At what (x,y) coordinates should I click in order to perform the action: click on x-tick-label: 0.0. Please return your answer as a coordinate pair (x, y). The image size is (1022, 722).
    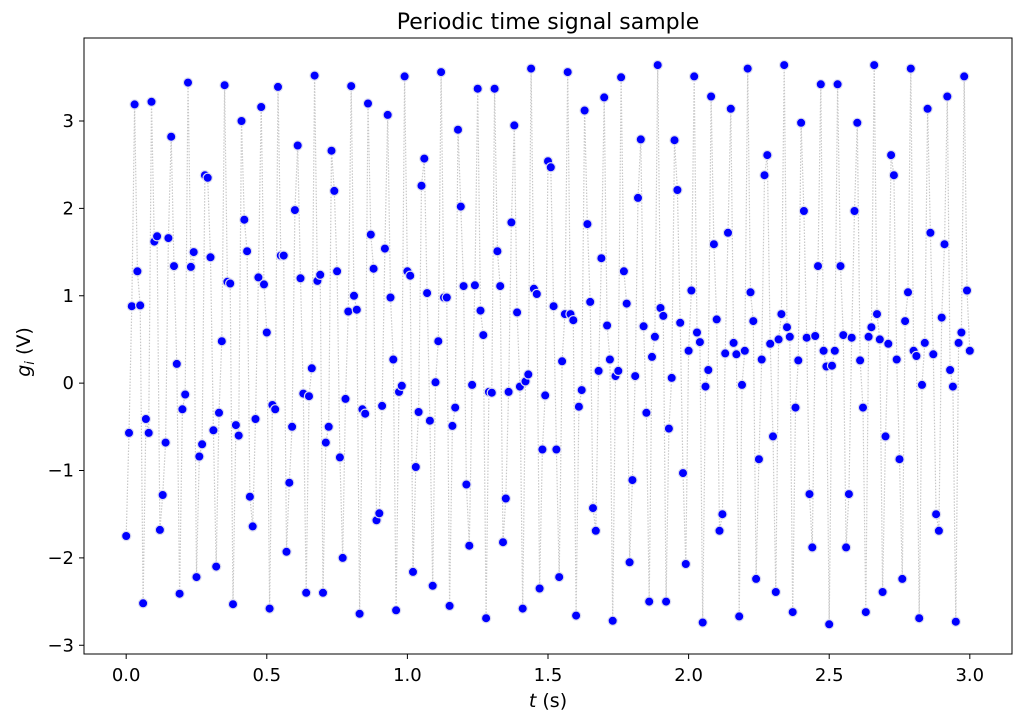
    Looking at the image, I should click on (126, 675).